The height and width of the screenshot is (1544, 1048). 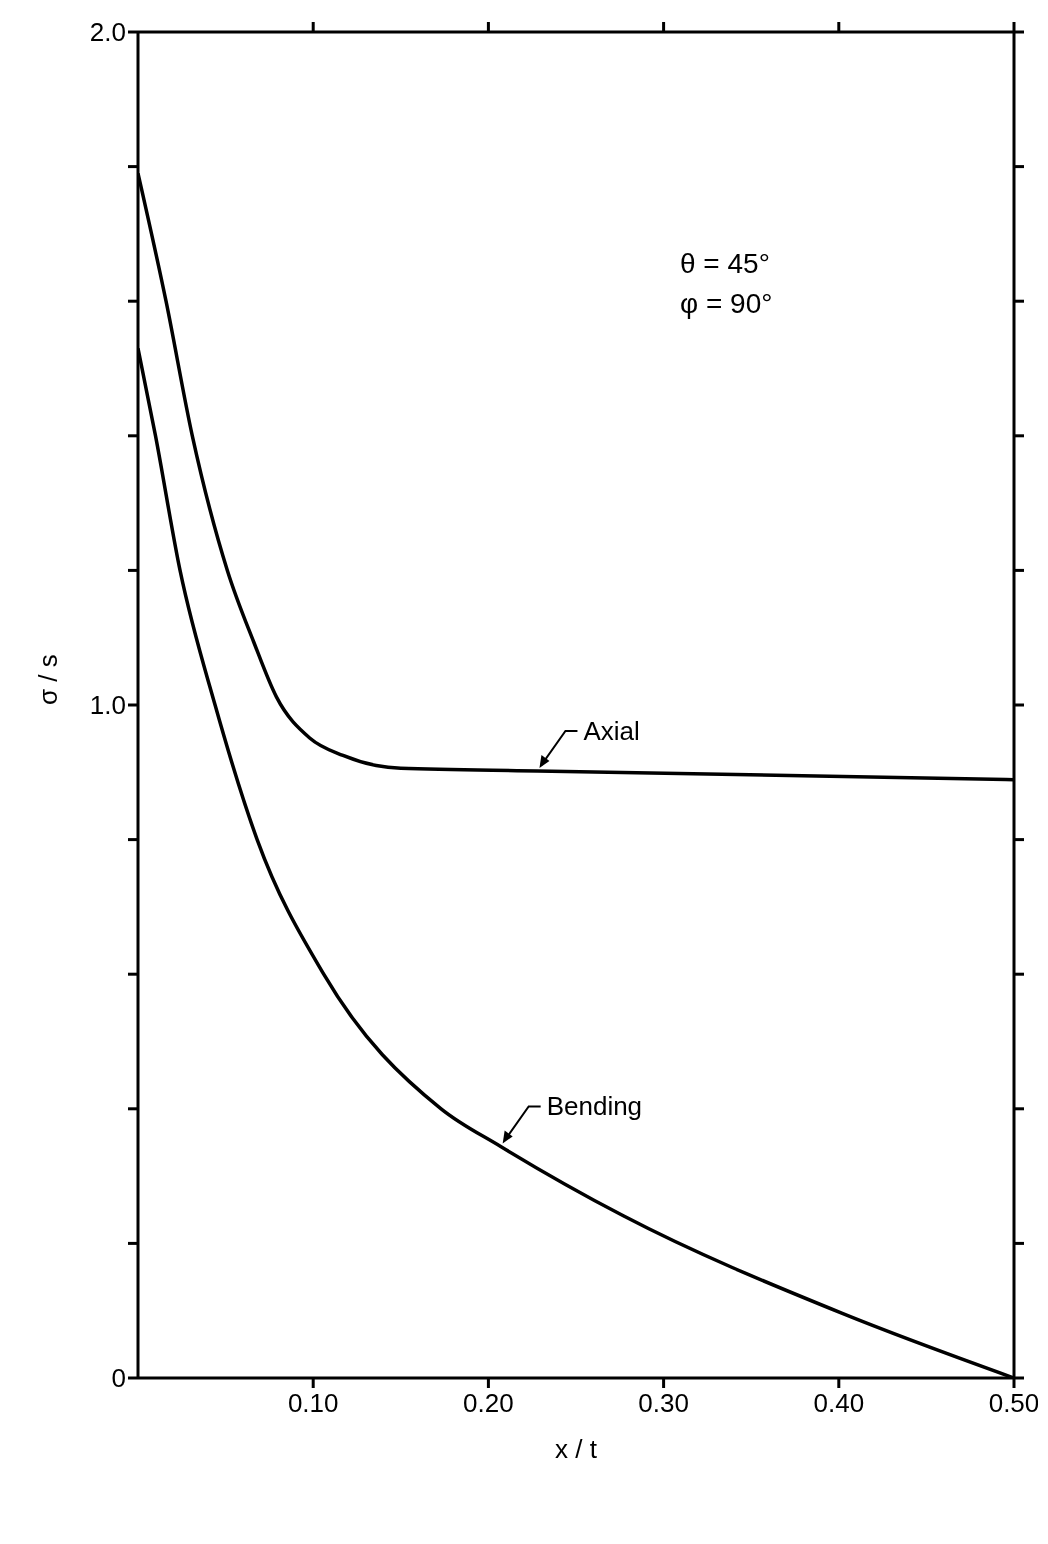 I want to click on legend-label: Bending, so click(x=594, y=1106).